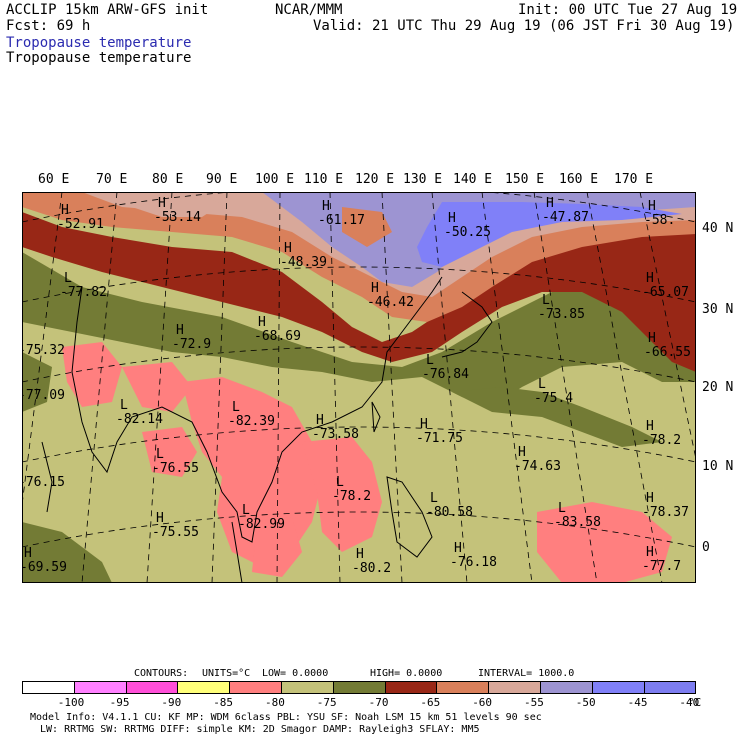 This screenshot has height=740, width=740. I want to click on extremum-value: -80.58, so click(449, 512).